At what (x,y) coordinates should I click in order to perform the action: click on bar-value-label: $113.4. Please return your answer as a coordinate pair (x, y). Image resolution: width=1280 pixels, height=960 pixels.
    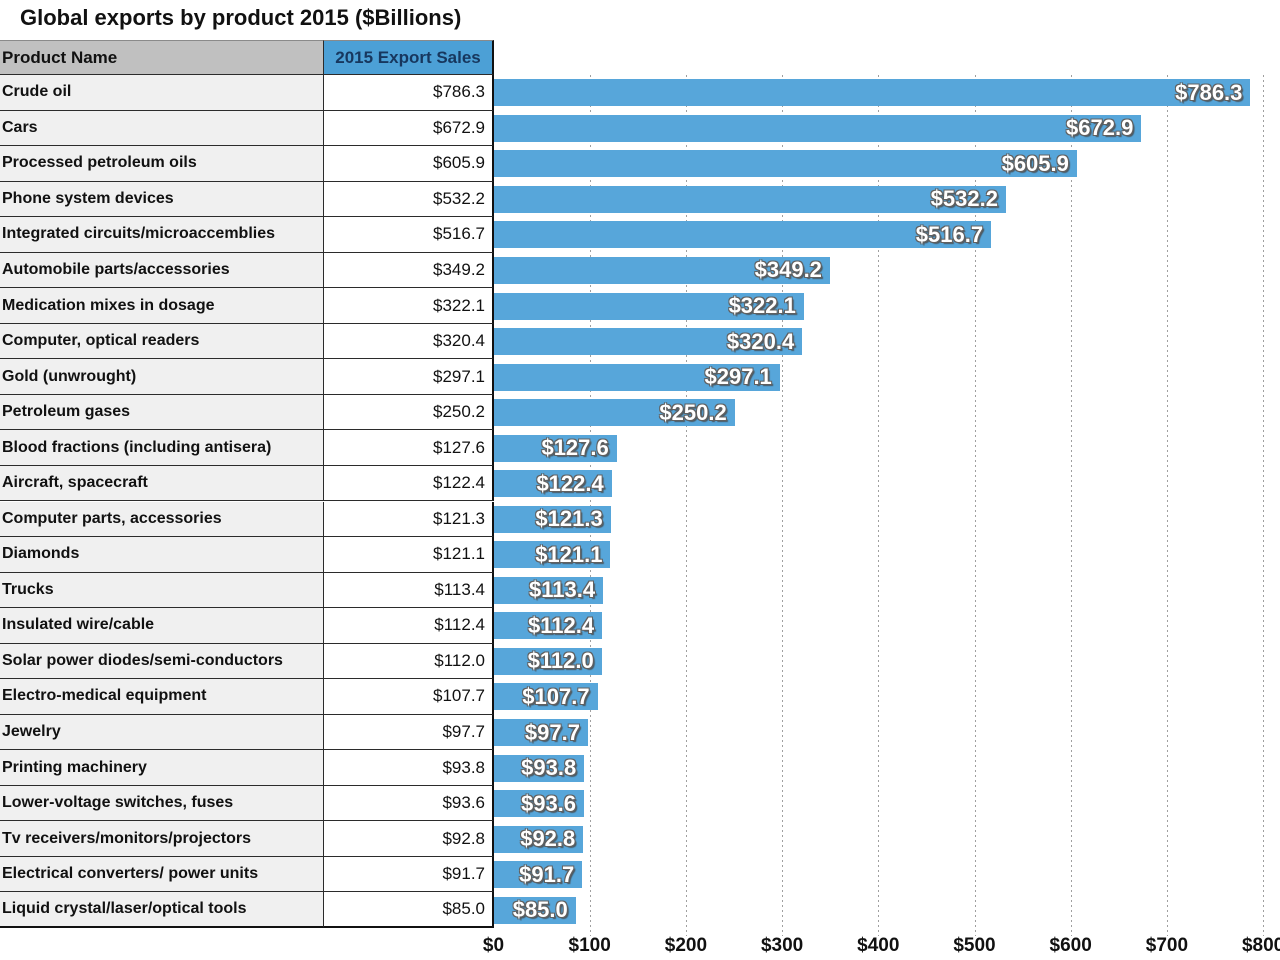
    Looking at the image, I should click on (562, 590).